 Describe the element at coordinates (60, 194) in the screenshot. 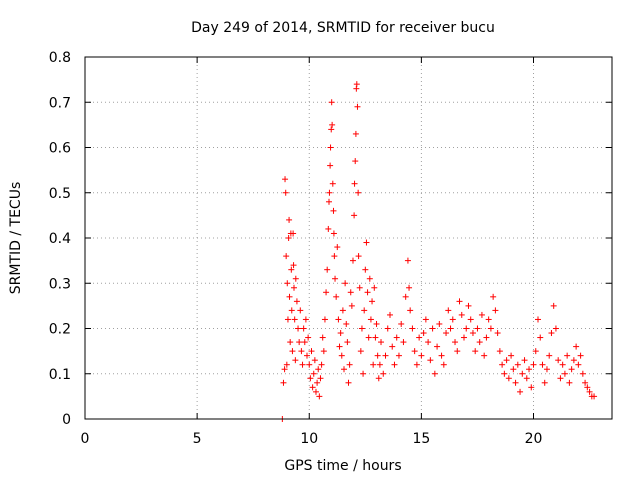

I see `y-tick-label: 0.5` at that location.